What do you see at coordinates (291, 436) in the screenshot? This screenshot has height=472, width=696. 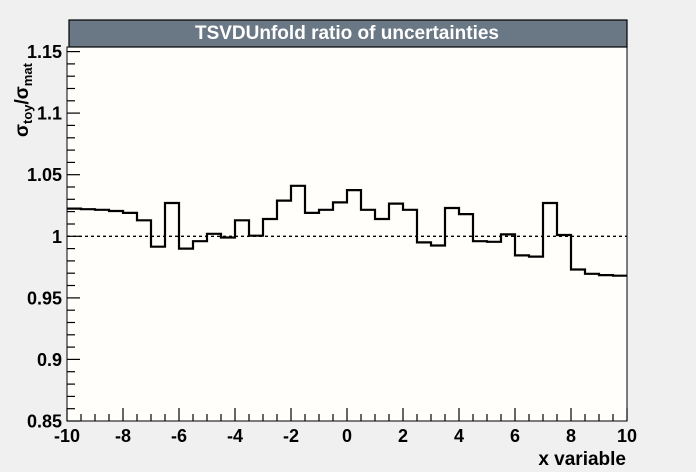 I see `x-tick-label: -2` at bounding box center [291, 436].